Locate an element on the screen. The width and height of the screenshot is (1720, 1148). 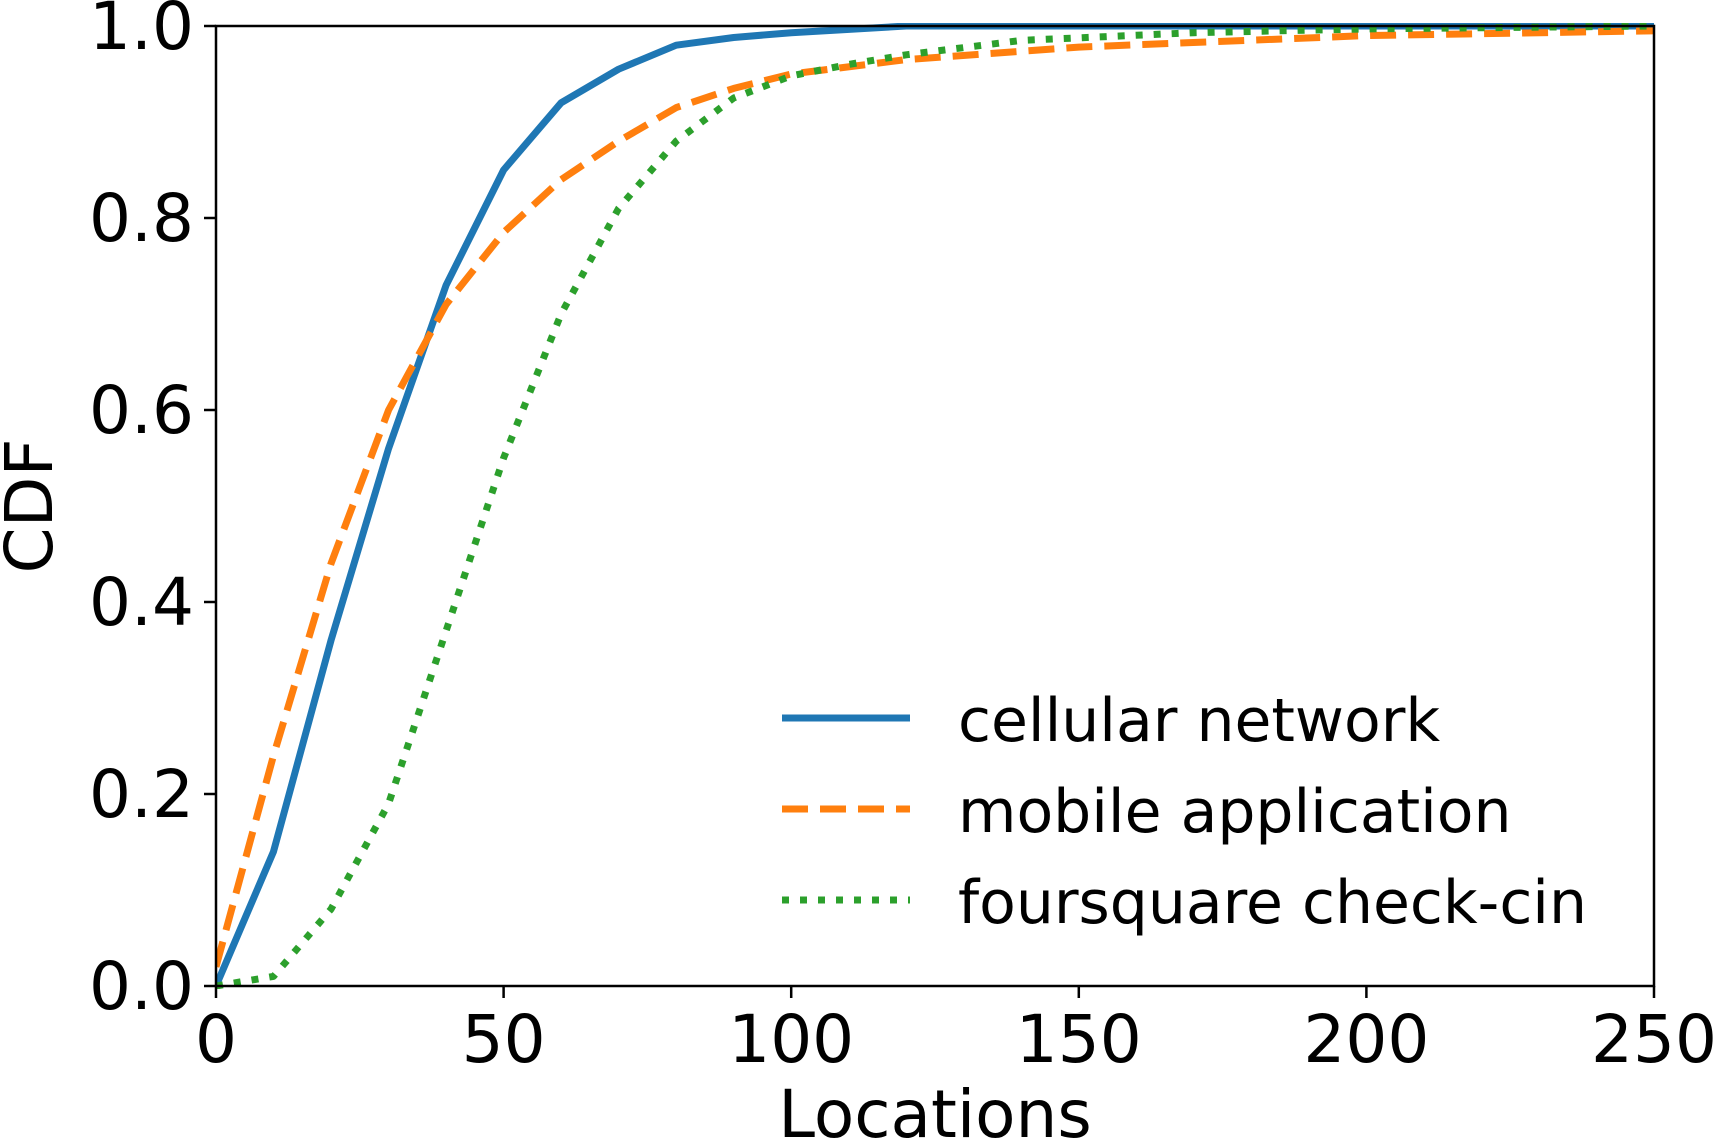
x-tick-label: 100 is located at coordinates (791, 1039).